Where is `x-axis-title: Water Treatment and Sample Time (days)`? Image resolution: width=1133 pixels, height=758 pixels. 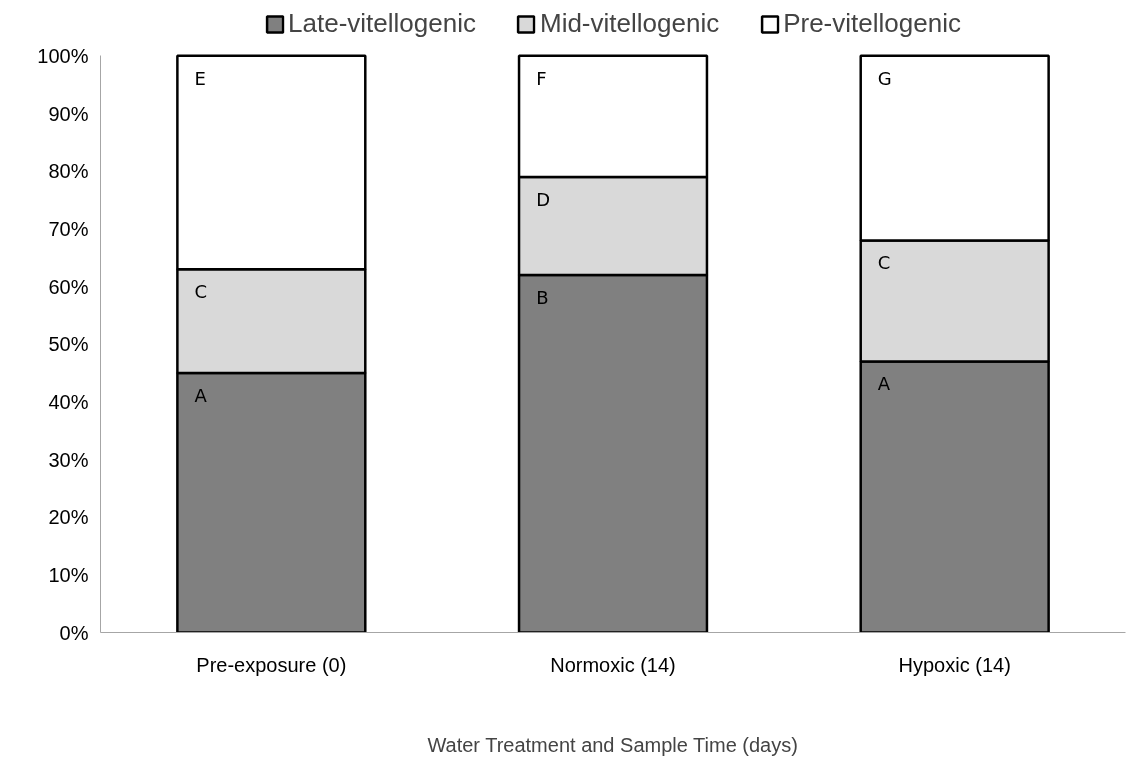 x-axis-title: Water Treatment and Sample Time (days) is located at coordinates (612, 744).